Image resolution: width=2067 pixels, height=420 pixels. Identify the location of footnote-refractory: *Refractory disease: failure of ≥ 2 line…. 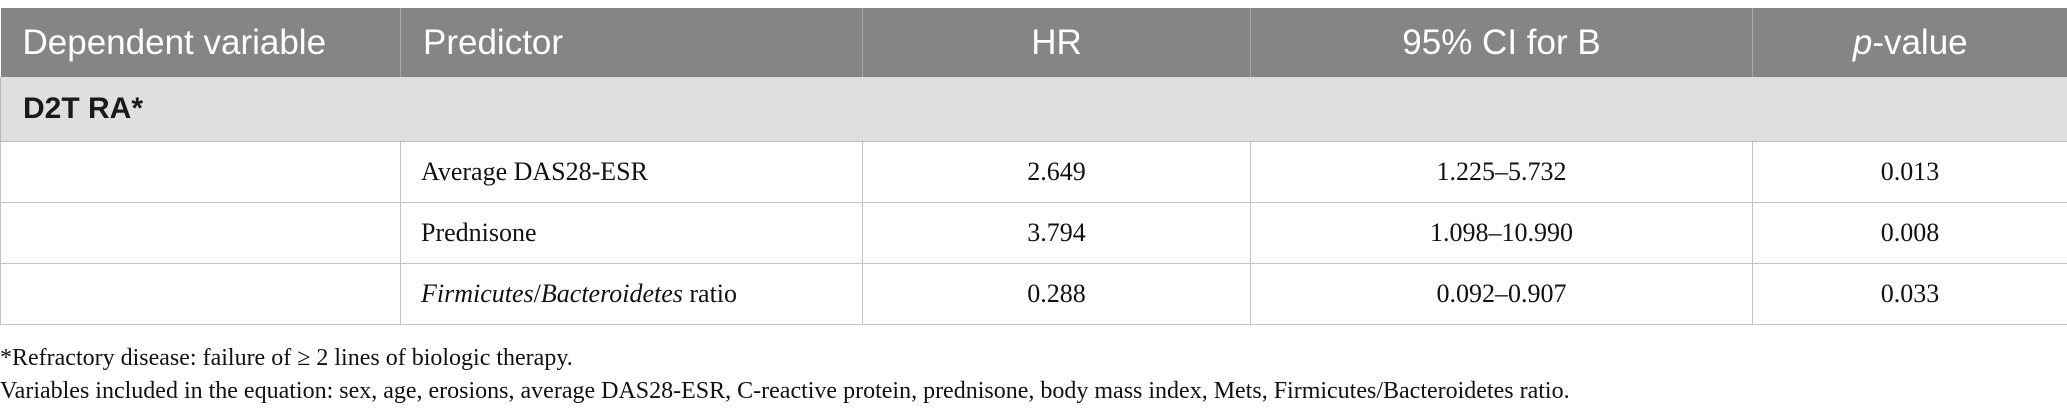
(286, 358).